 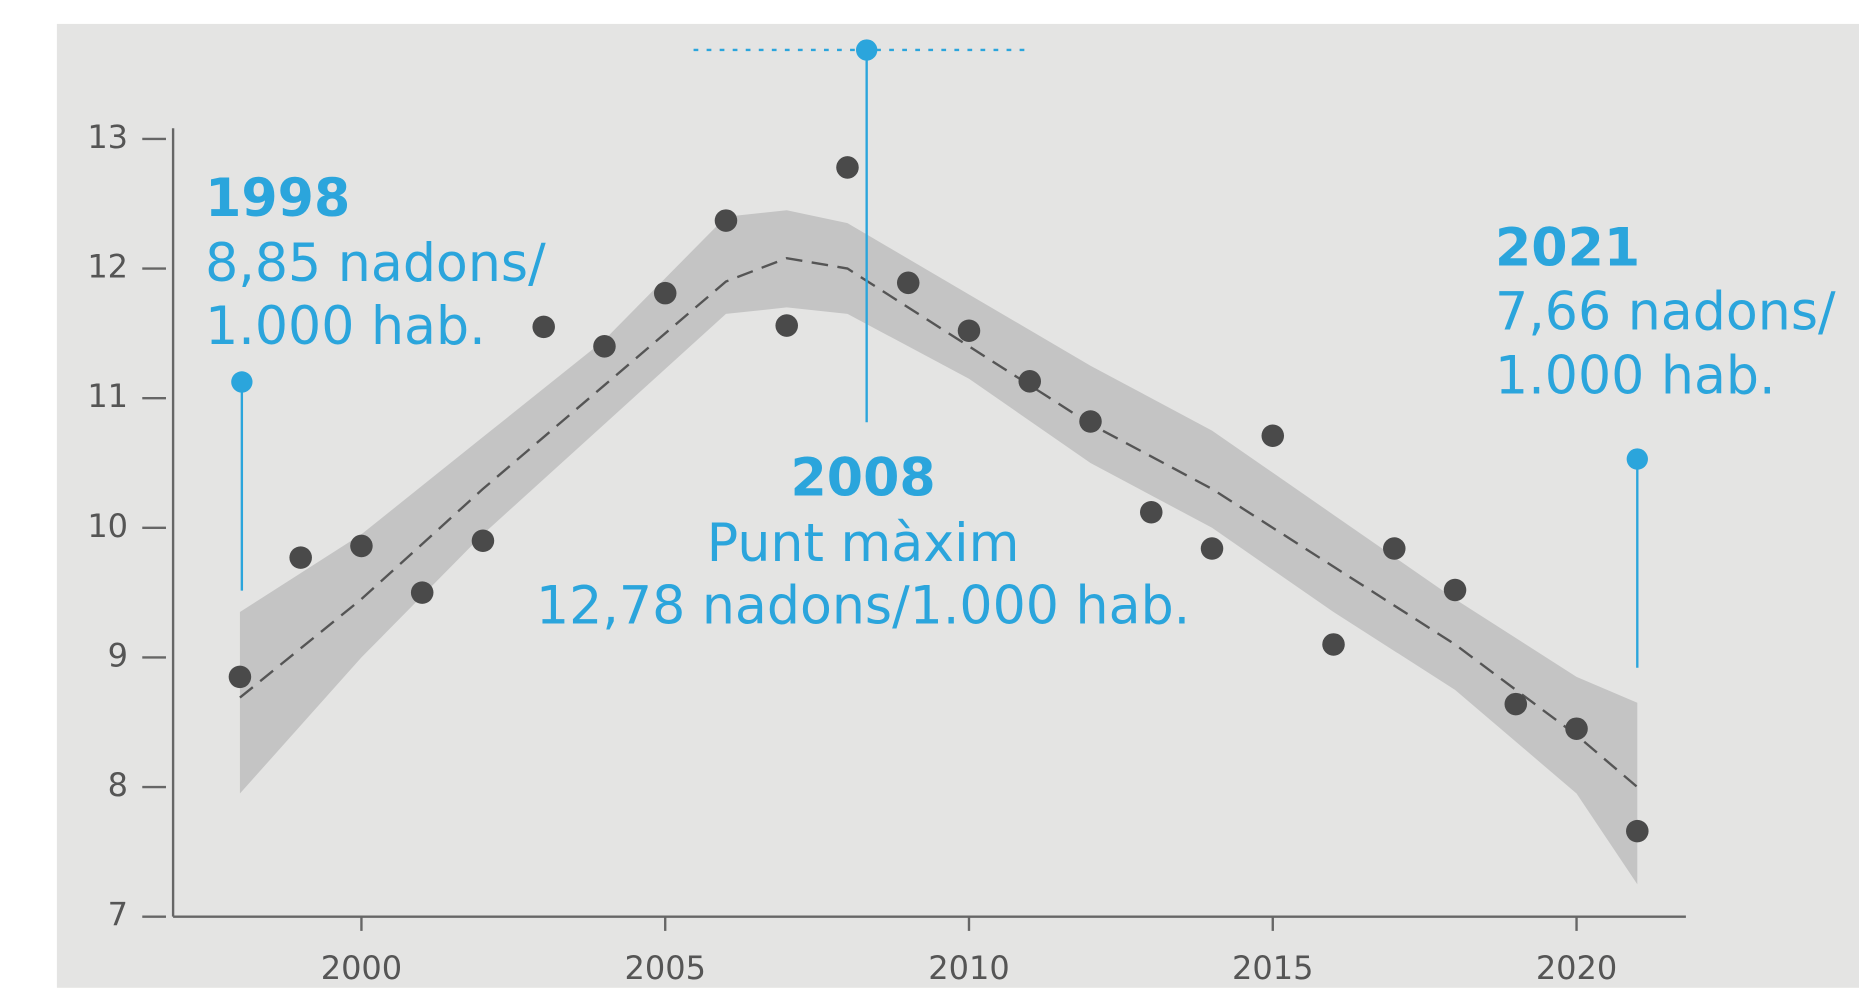 What do you see at coordinates (107, 137) in the screenshot?
I see `y-tick-label: 13` at bounding box center [107, 137].